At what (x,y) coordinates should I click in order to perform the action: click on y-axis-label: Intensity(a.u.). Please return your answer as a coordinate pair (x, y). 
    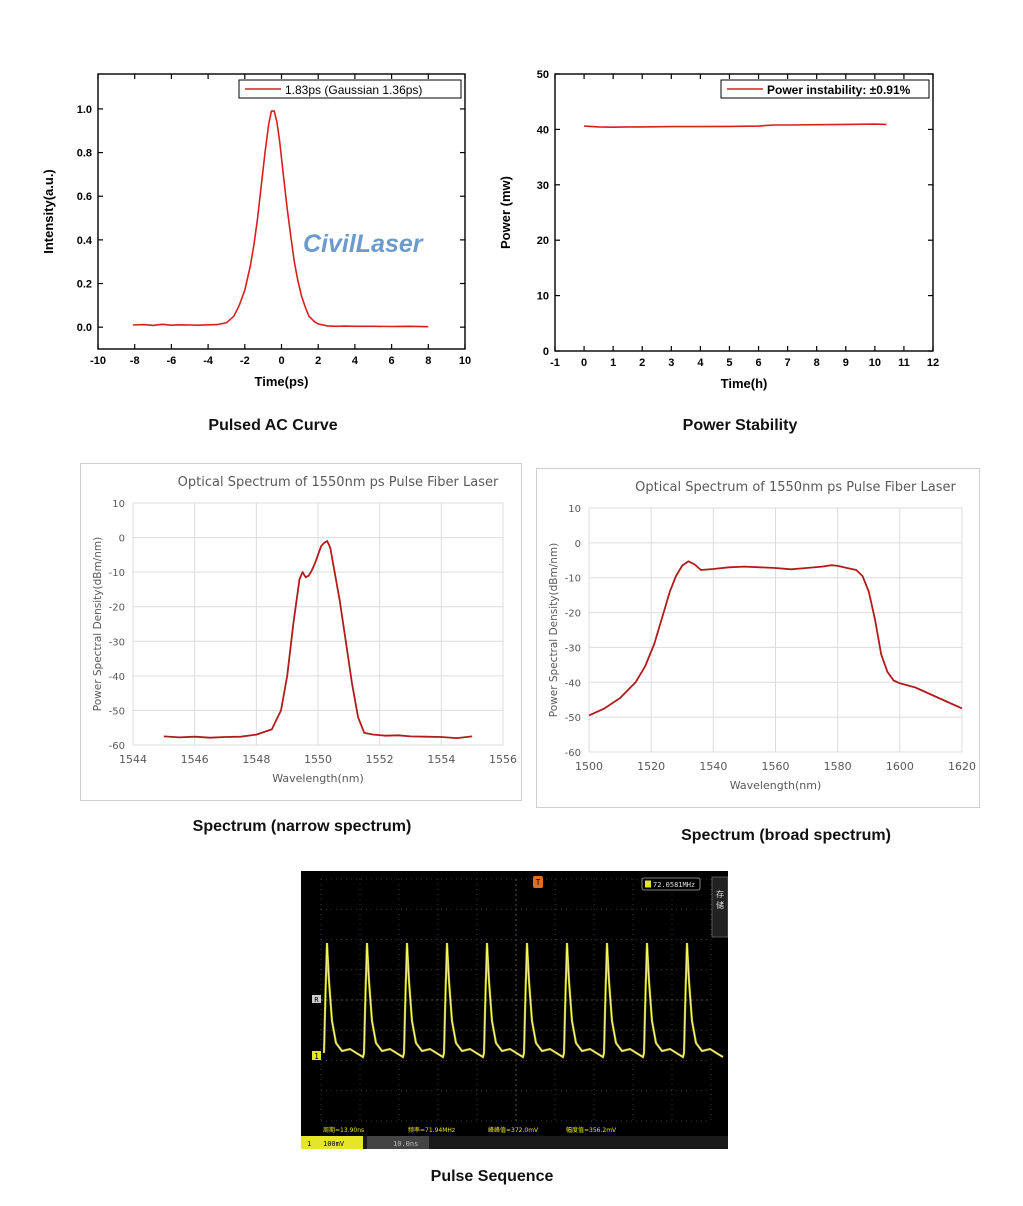
    Looking at the image, I should click on (48, 211).